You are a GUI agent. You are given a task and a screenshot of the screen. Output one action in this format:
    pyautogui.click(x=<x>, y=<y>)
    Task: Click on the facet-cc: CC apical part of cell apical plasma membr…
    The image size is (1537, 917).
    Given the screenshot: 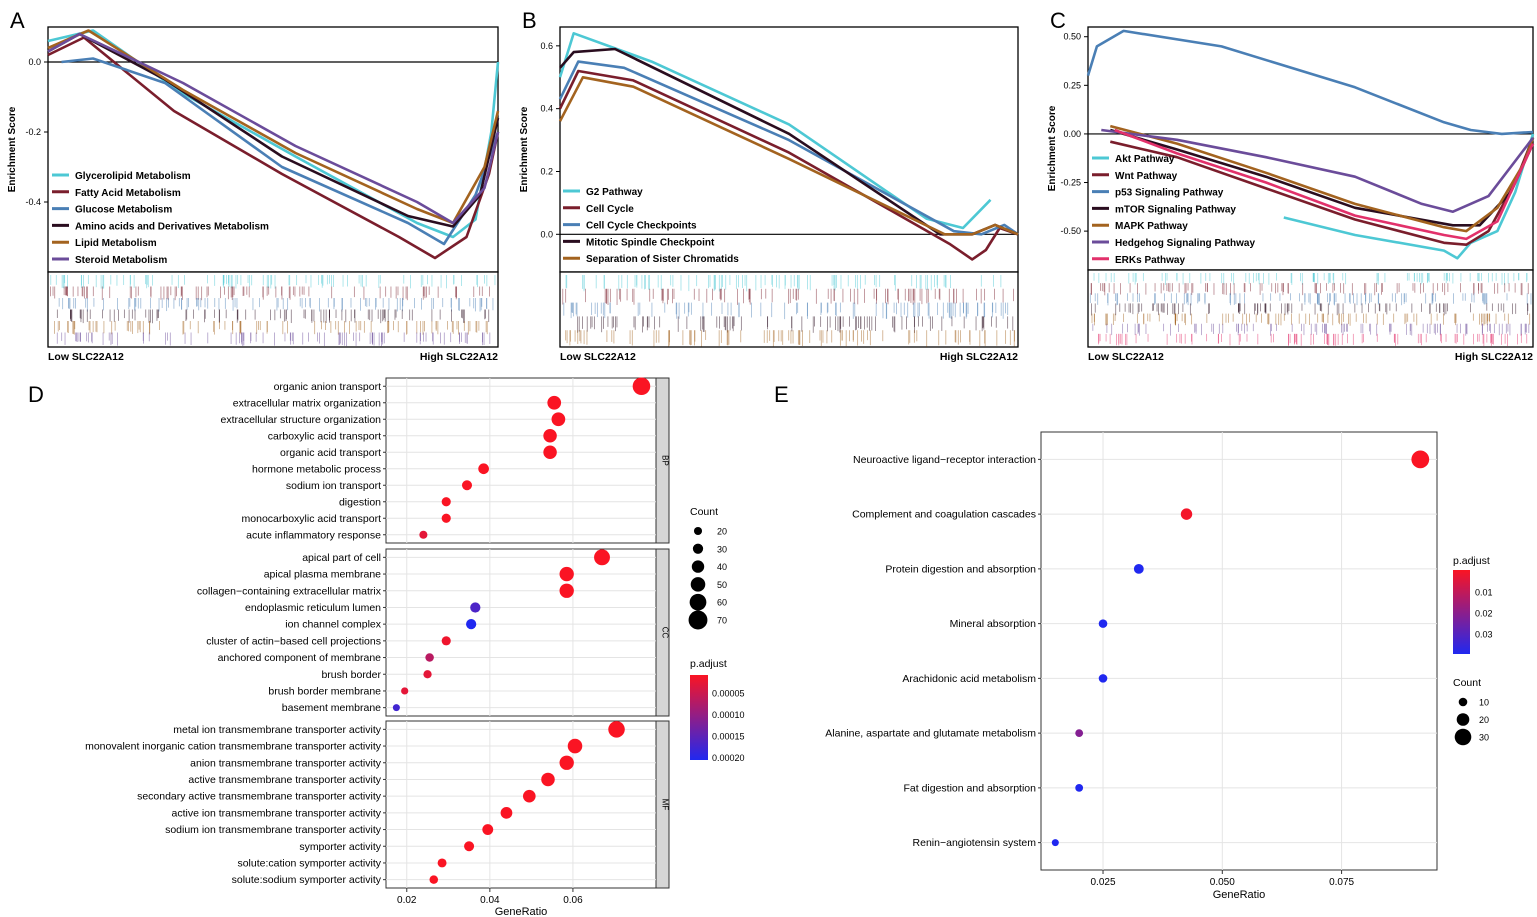 What is the action you would take?
    pyautogui.click(x=433, y=632)
    